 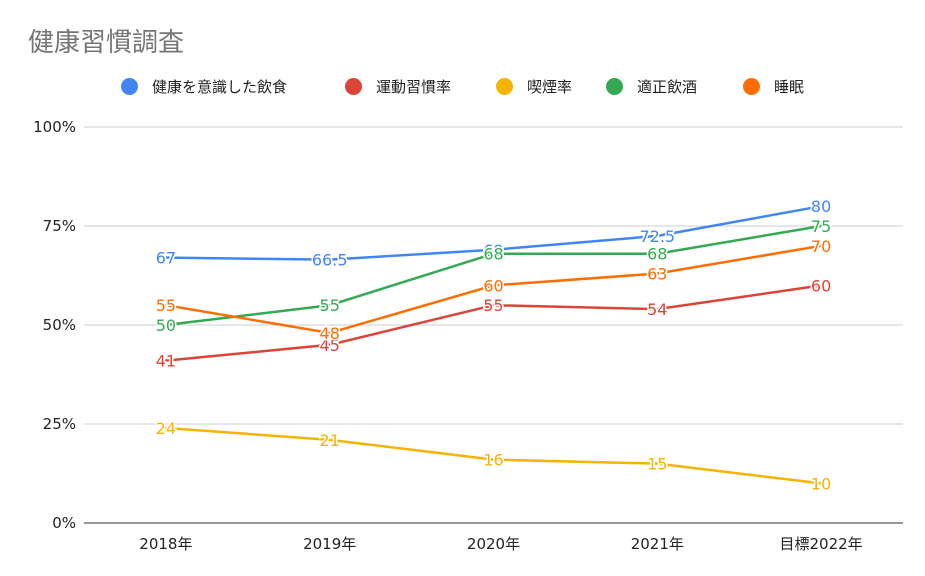 I want to click on data-label: 41, so click(x=166, y=361).